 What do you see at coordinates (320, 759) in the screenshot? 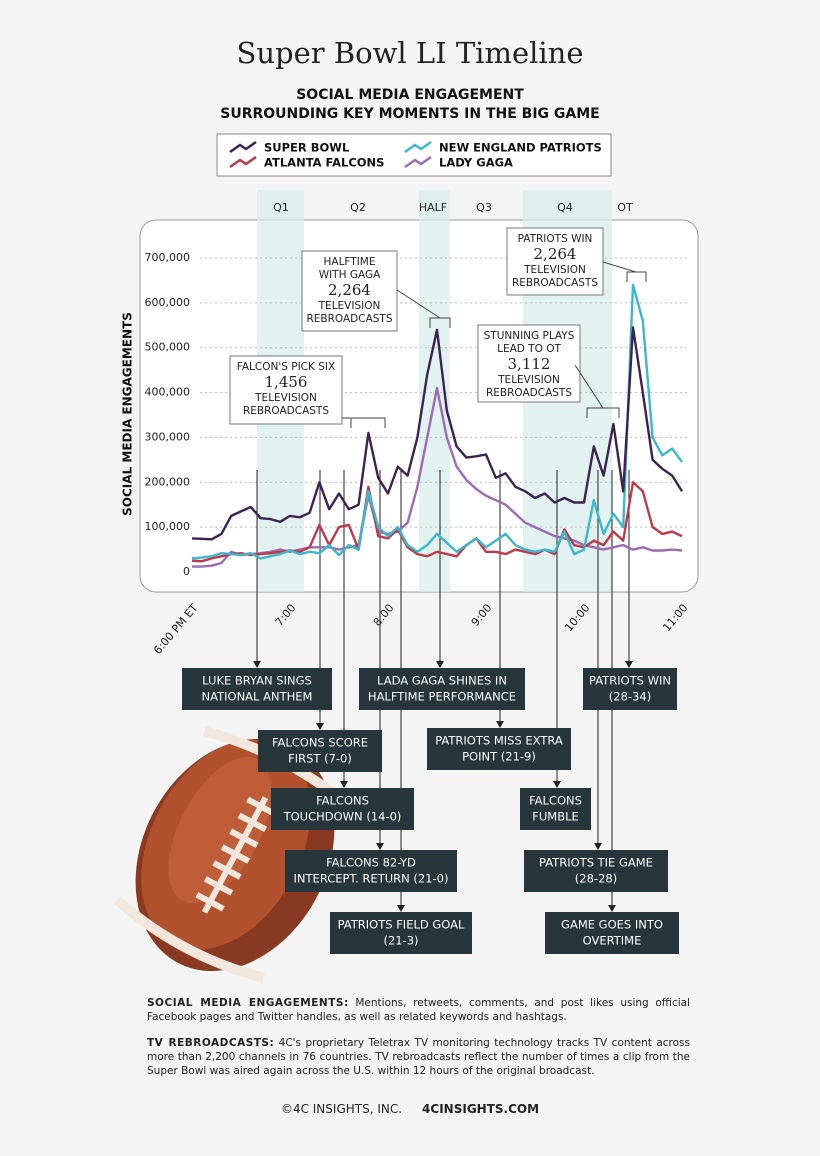
I see `event-text: FIRST (7-0)` at bounding box center [320, 759].